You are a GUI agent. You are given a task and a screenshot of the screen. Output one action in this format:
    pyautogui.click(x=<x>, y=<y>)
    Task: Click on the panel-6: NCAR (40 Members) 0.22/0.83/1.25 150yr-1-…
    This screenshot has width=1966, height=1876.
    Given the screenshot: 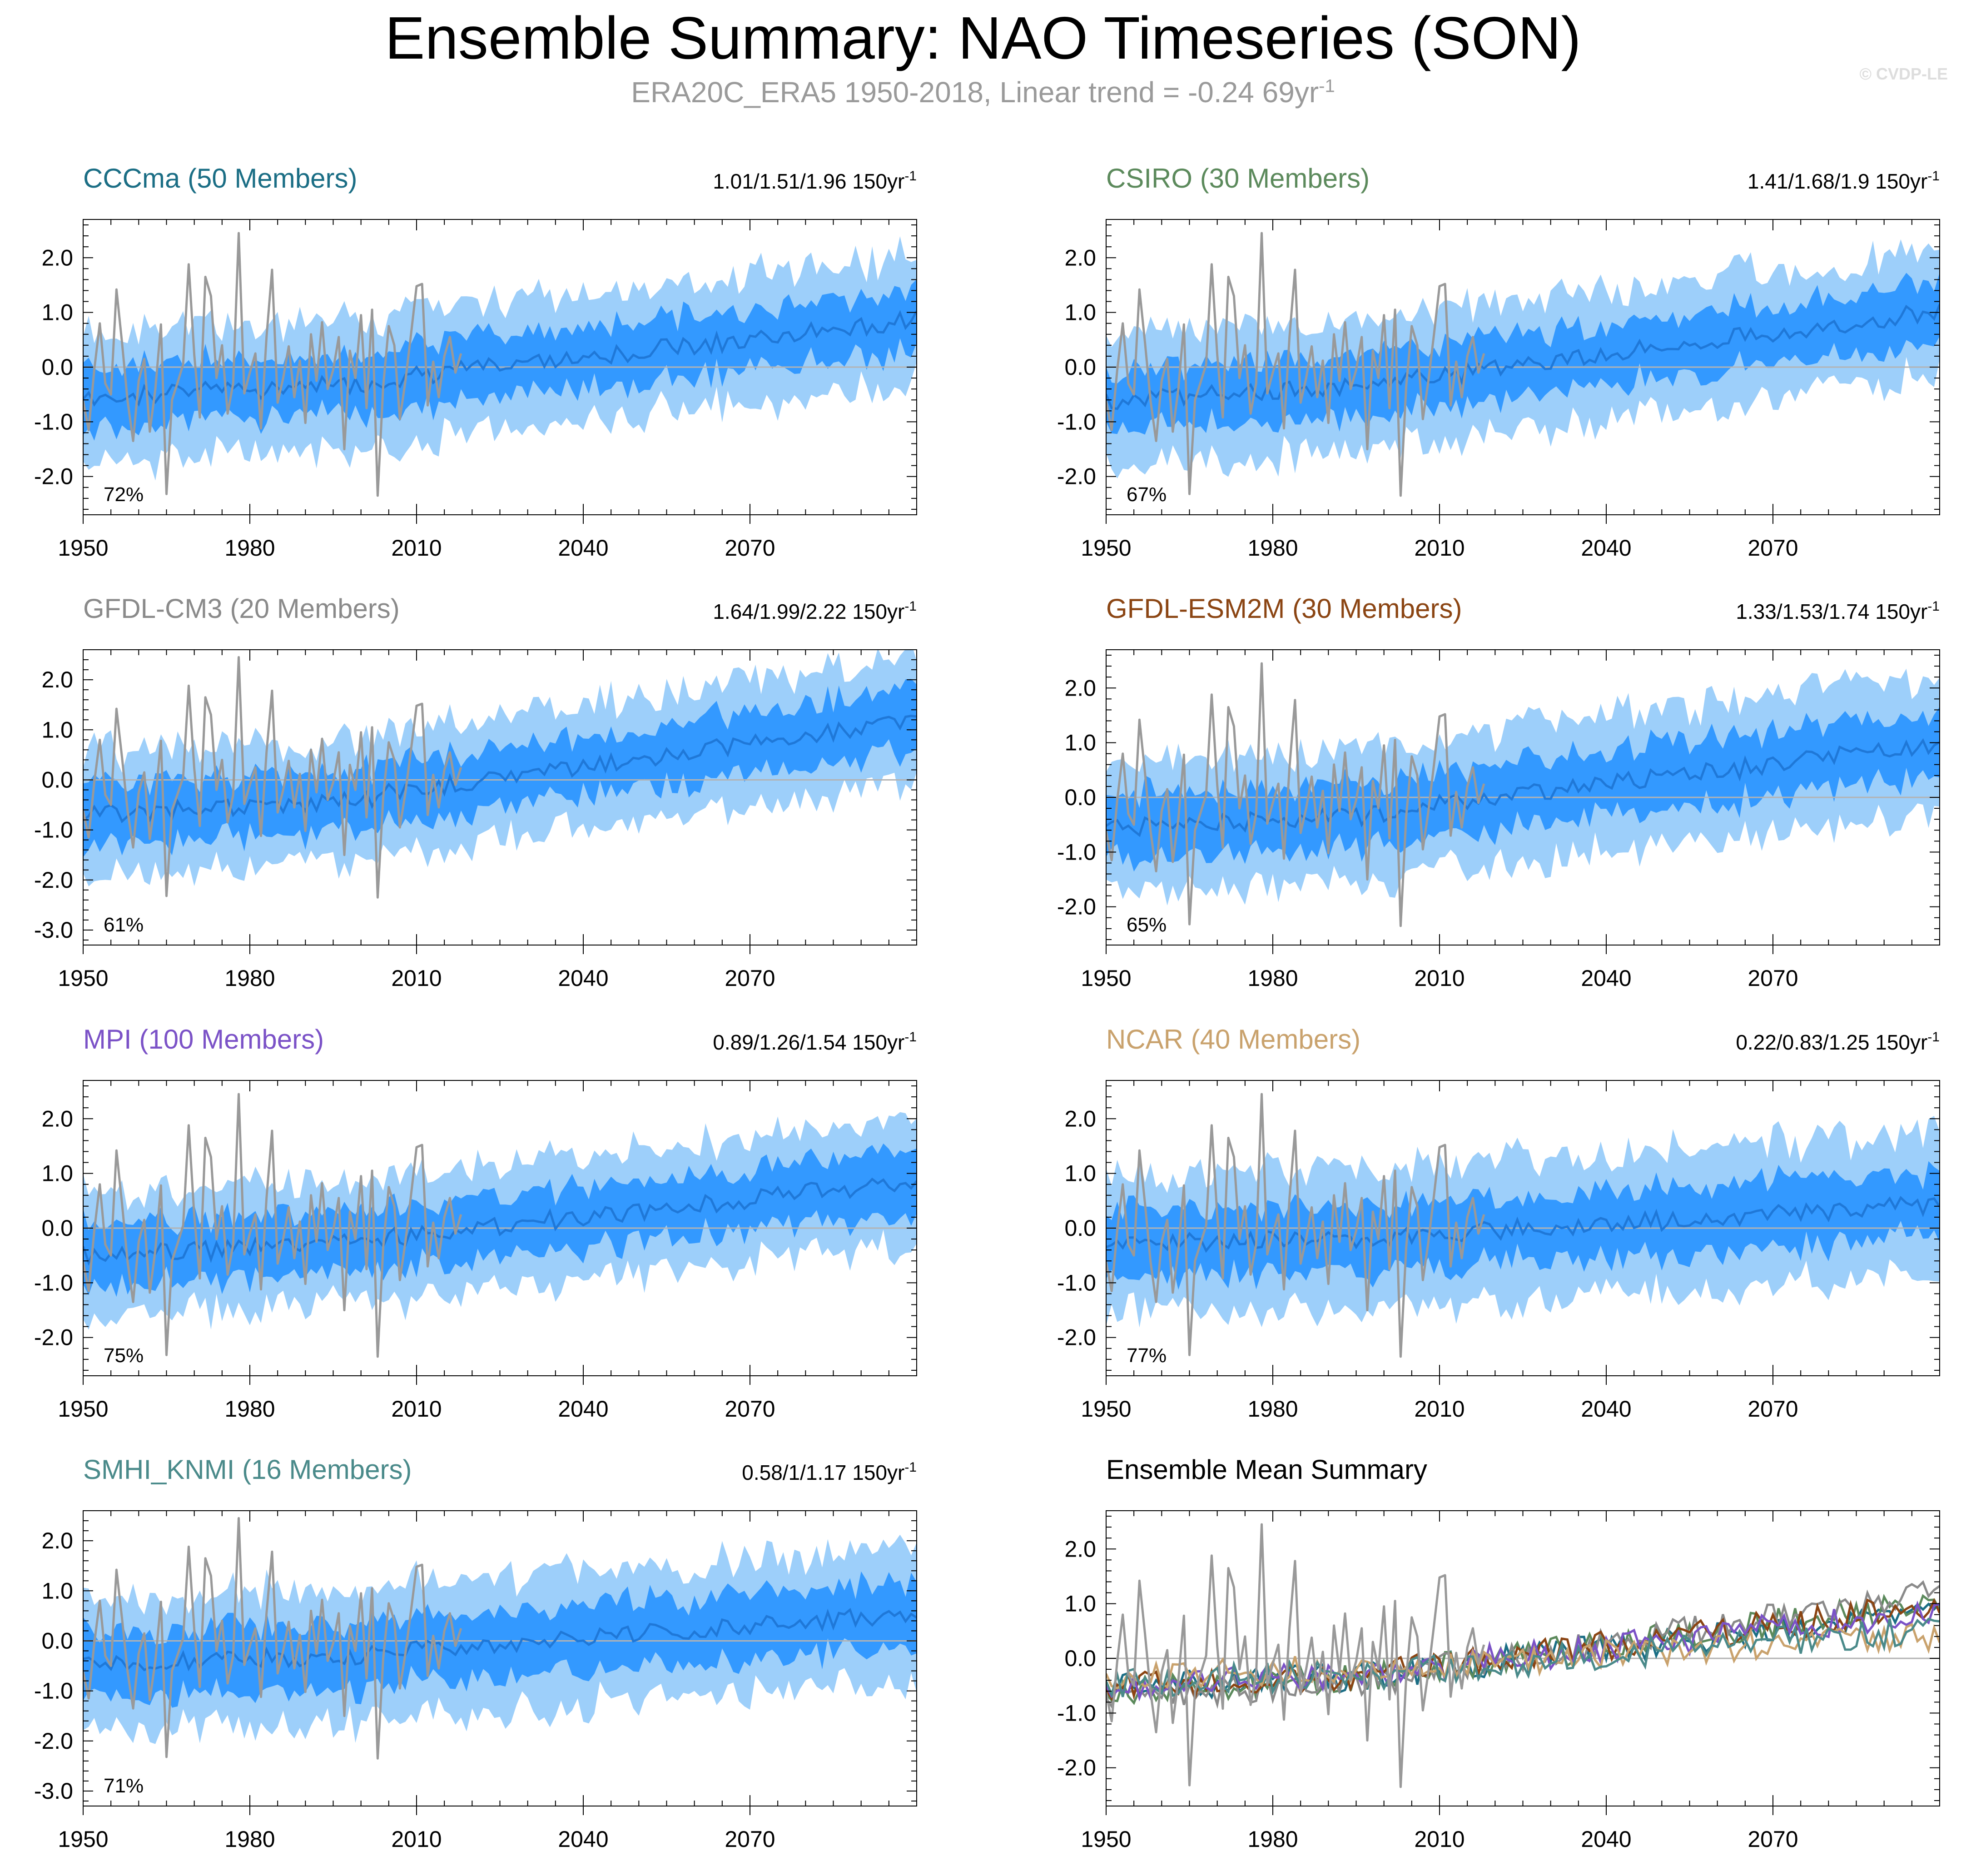 What is the action you would take?
    pyautogui.click(x=1498, y=1223)
    